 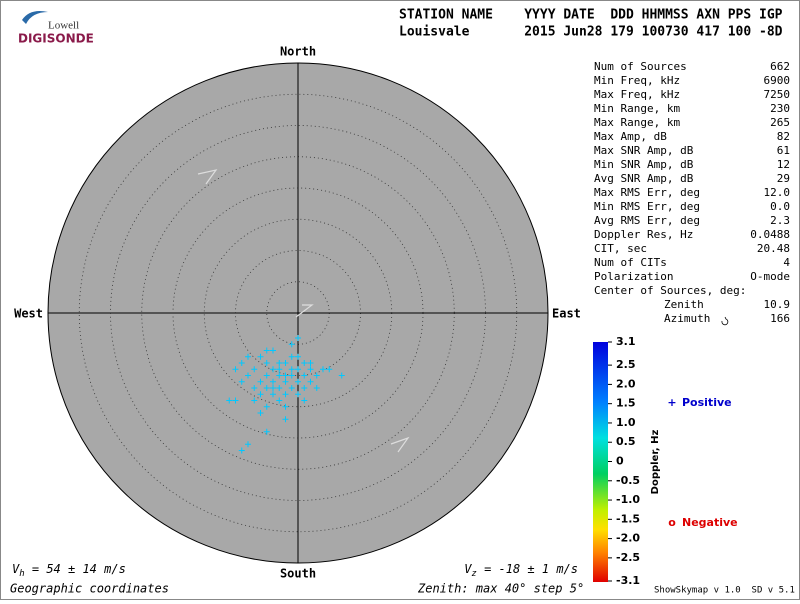 What do you see at coordinates (783, 164) in the screenshot?
I see `stat-value: 12` at bounding box center [783, 164].